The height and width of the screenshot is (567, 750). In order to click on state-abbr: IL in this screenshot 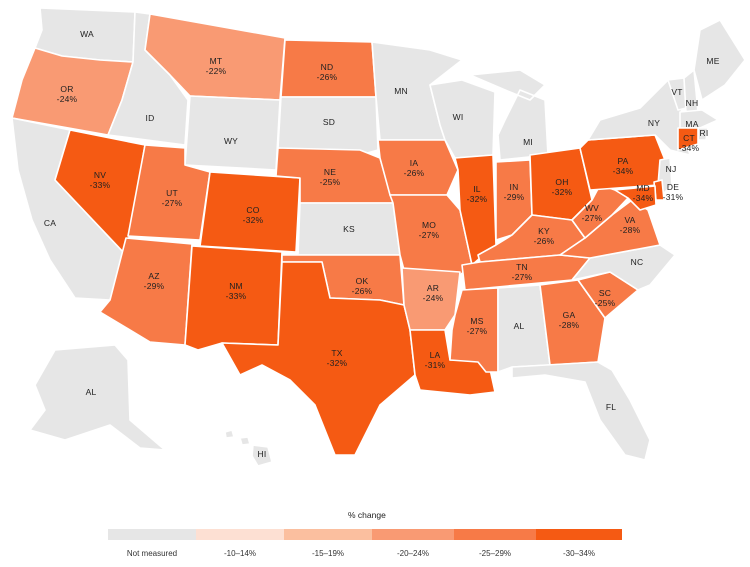, I will do `click(477, 189)`.